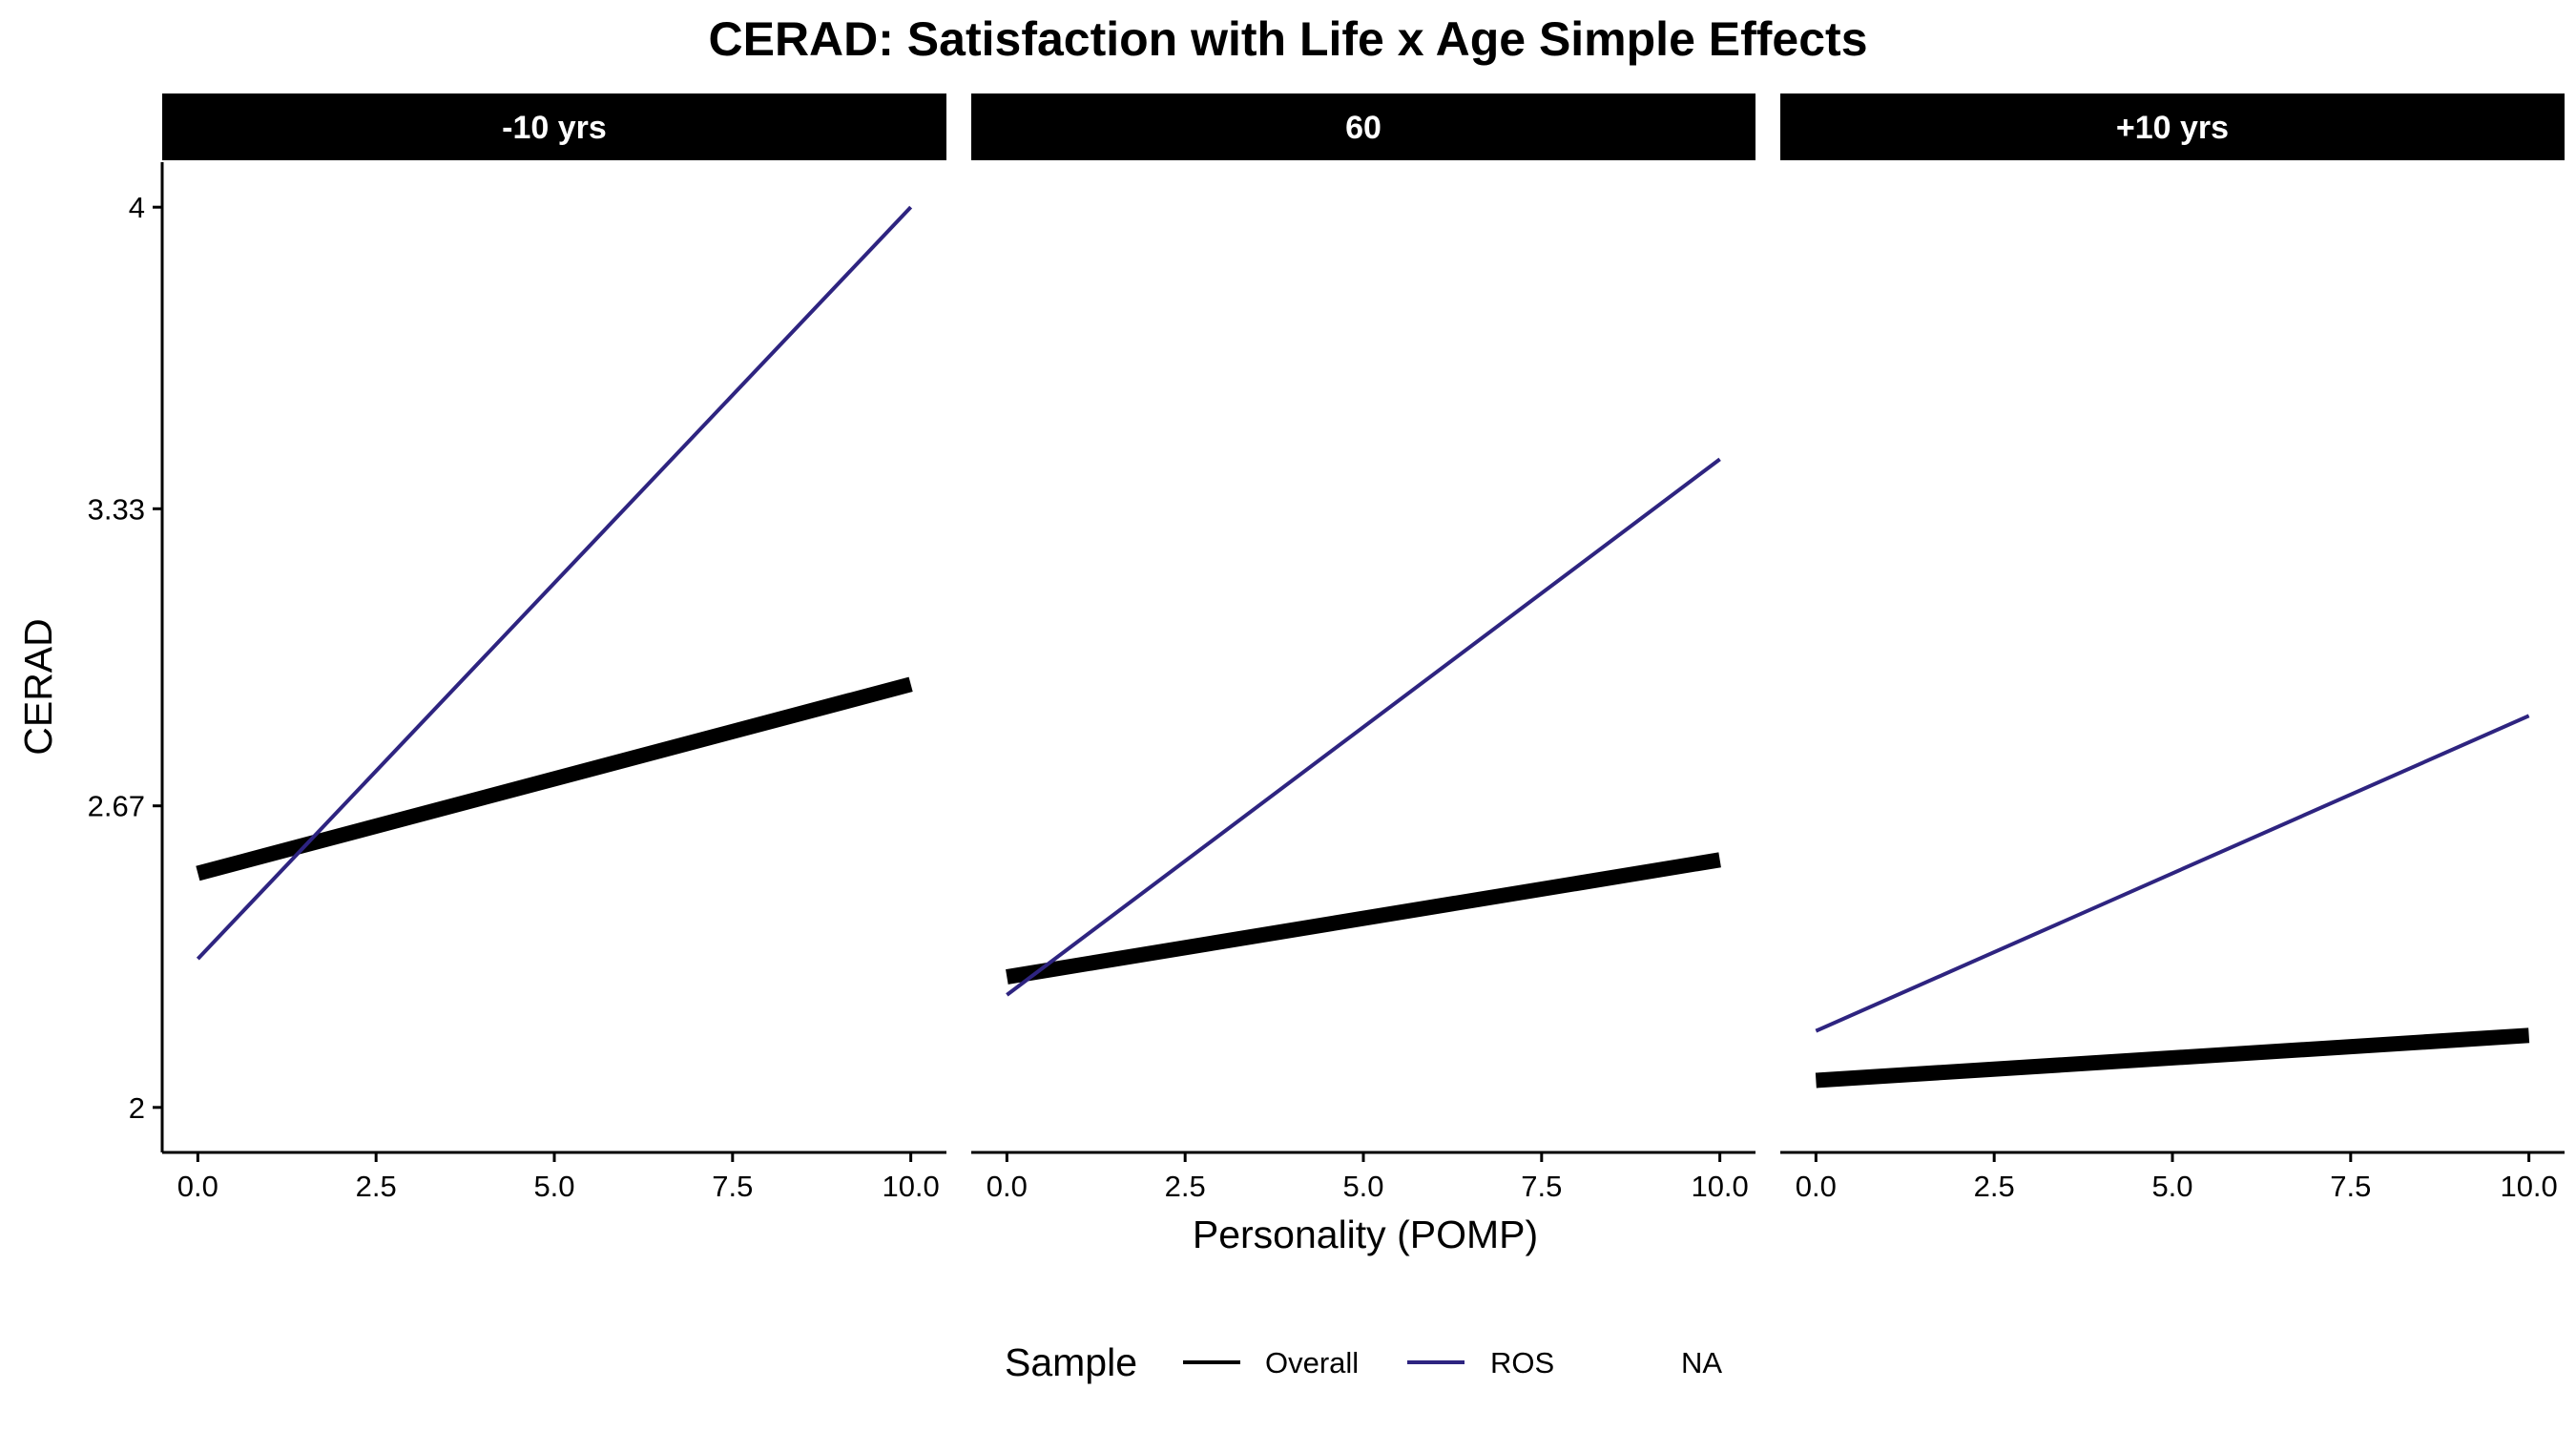 Image resolution: width=2576 pixels, height=1431 pixels. Describe the element at coordinates (137, 207) in the screenshot. I see `y-tick-label: 4` at that location.